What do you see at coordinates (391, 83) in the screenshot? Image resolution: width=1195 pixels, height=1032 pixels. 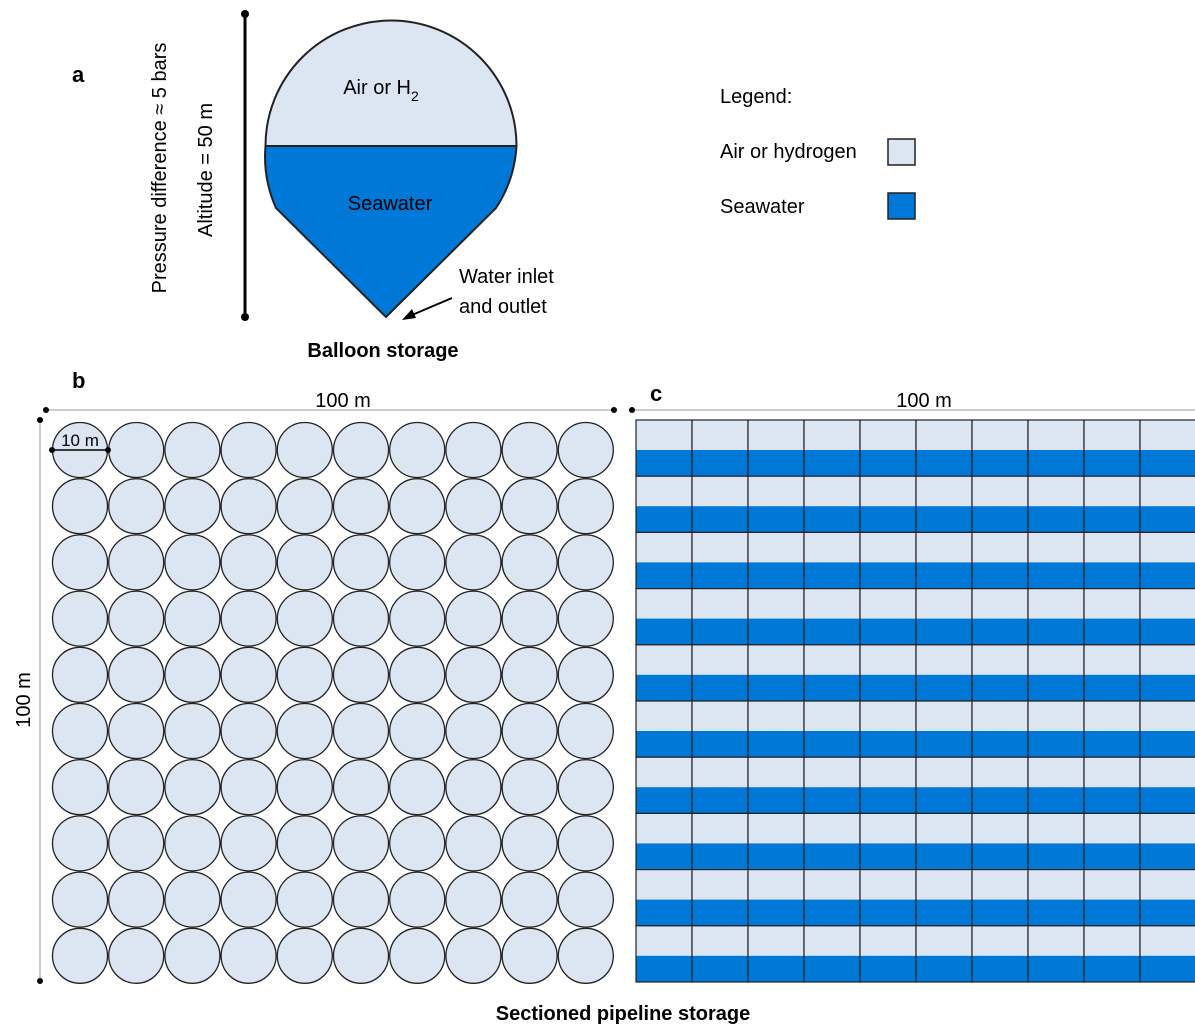 I see `balloon-gas-region` at bounding box center [391, 83].